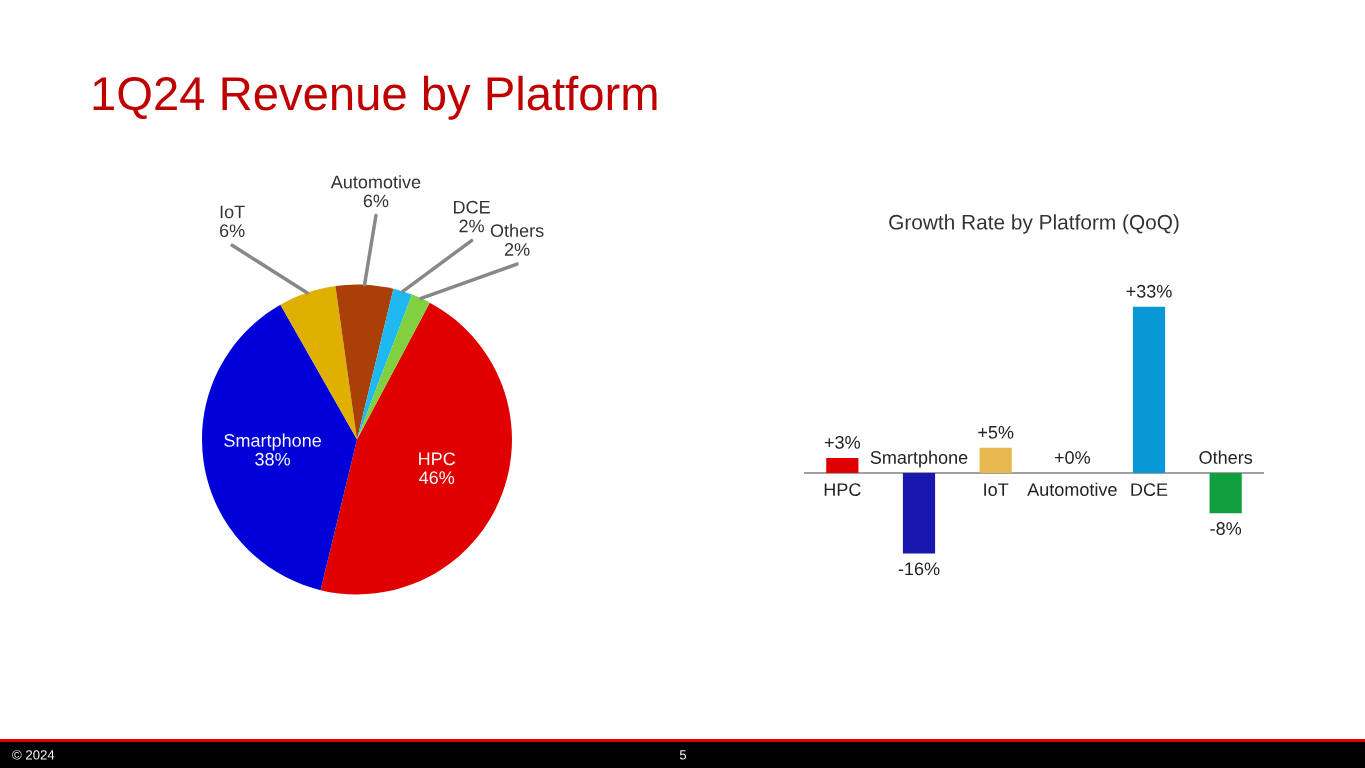 Image resolution: width=1365 pixels, height=768 pixels. I want to click on data-label: -16%, so click(919, 569).